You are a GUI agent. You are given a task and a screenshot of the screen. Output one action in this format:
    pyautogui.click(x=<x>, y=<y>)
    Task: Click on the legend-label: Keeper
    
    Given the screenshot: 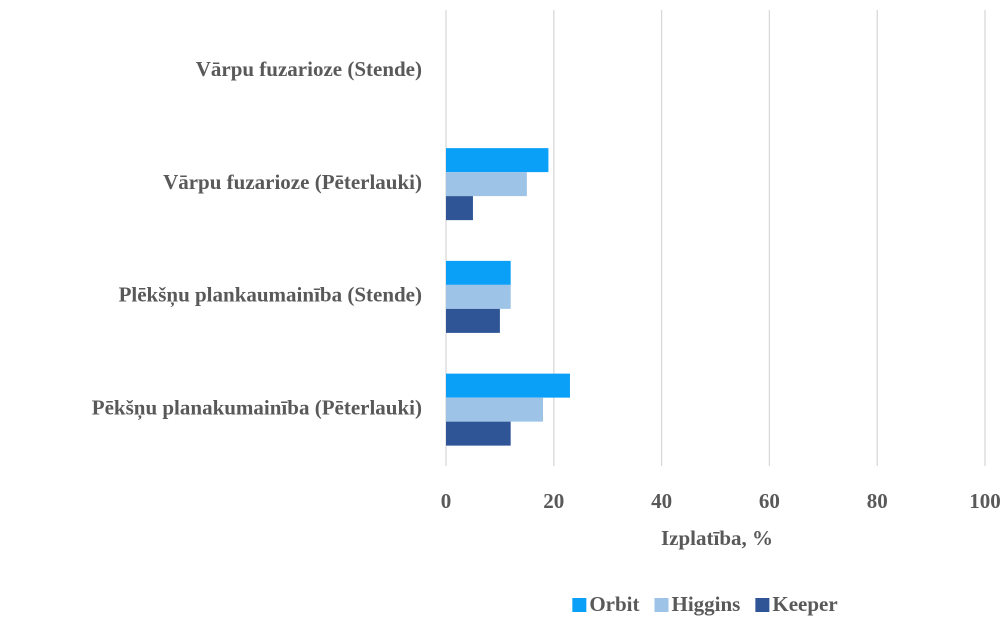 What is the action you would take?
    pyautogui.click(x=804, y=604)
    